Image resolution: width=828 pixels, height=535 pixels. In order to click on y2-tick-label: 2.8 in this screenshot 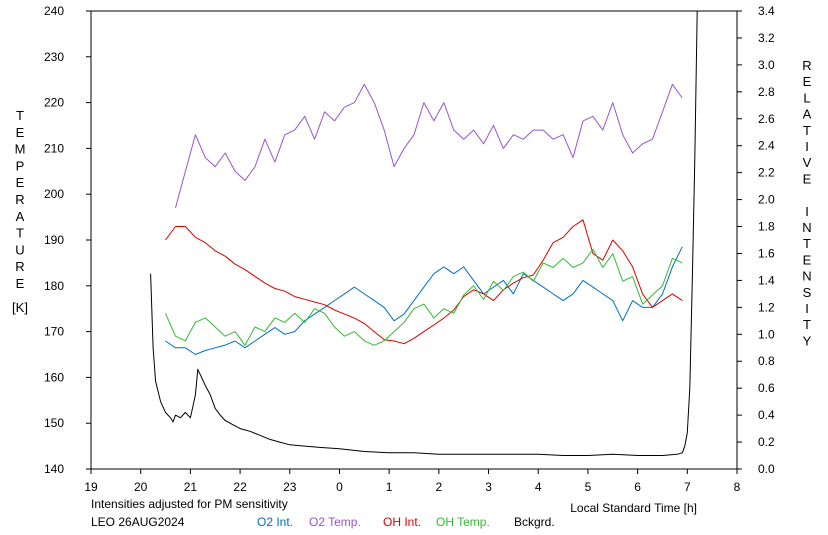, I will do `click(766, 92)`.